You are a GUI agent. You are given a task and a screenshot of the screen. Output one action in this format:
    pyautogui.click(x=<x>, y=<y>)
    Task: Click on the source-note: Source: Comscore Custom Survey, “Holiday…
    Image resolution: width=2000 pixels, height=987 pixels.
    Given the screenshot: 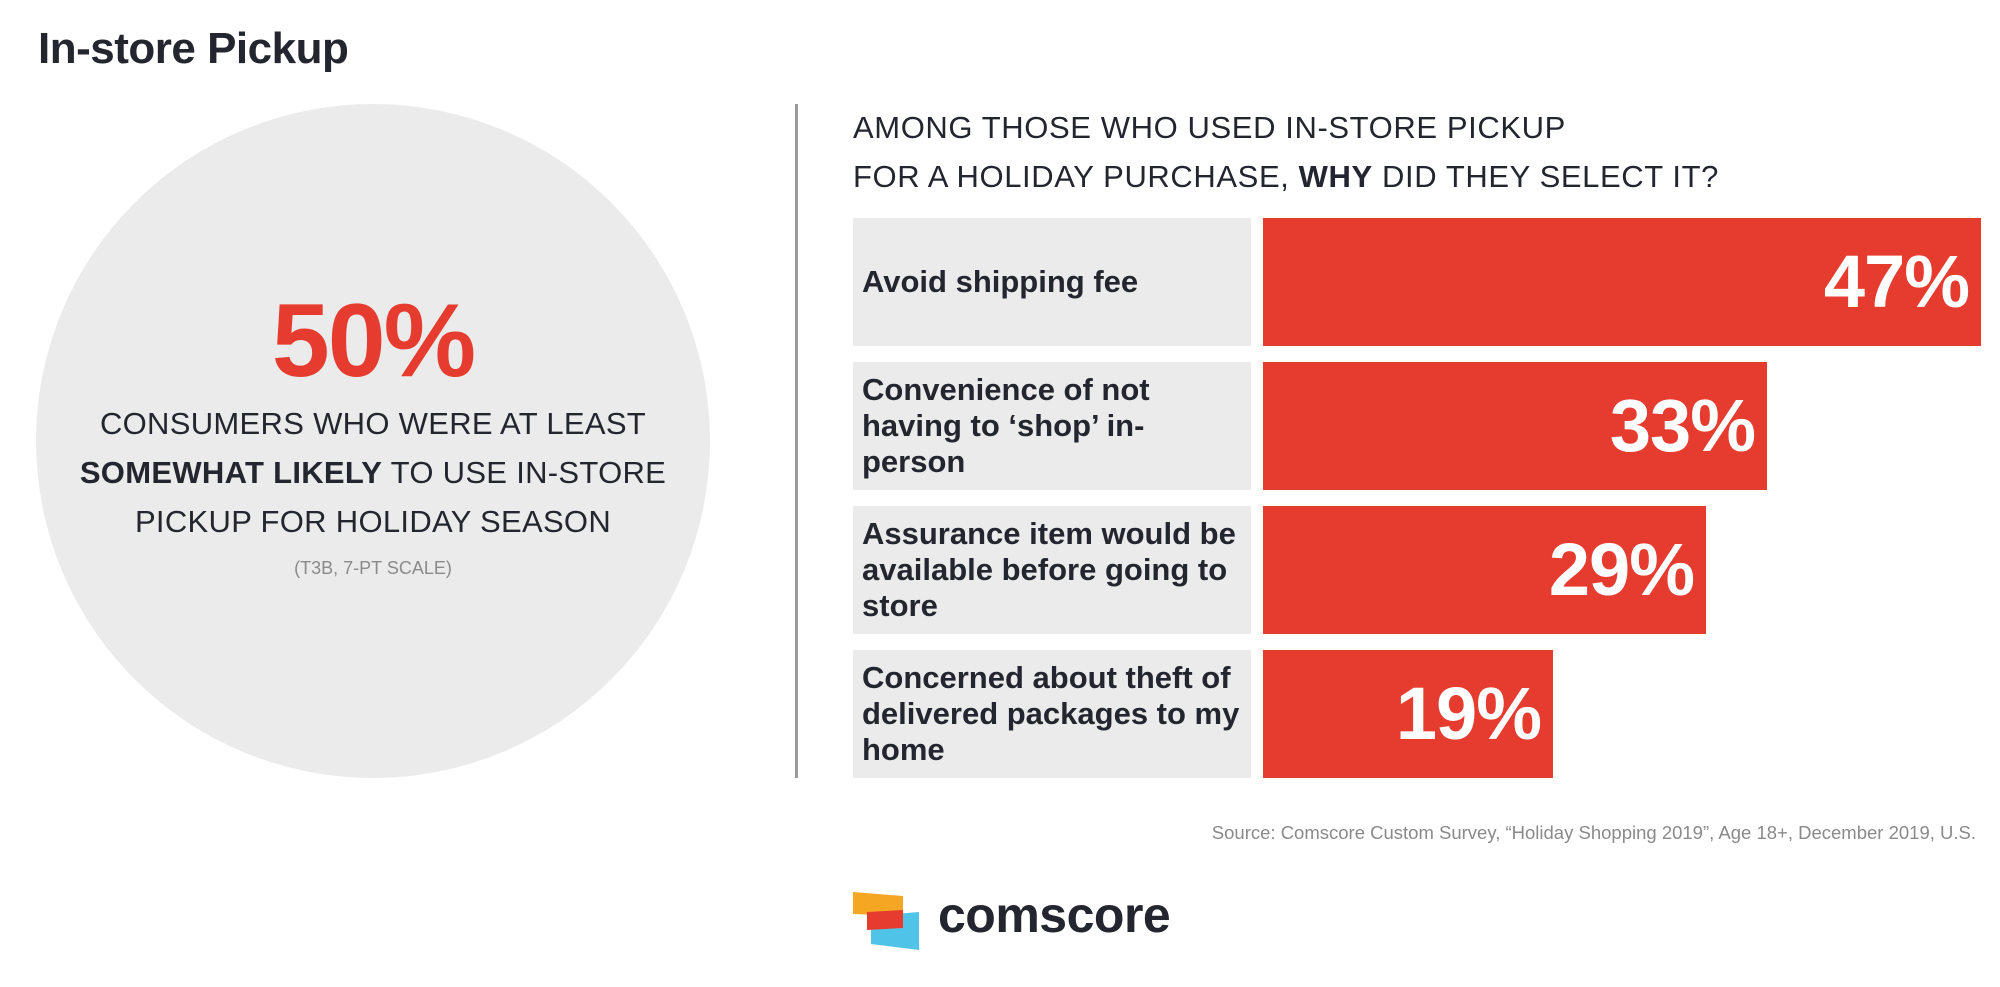 What is the action you would take?
    pyautogui.click(x=1593, y=832)
    